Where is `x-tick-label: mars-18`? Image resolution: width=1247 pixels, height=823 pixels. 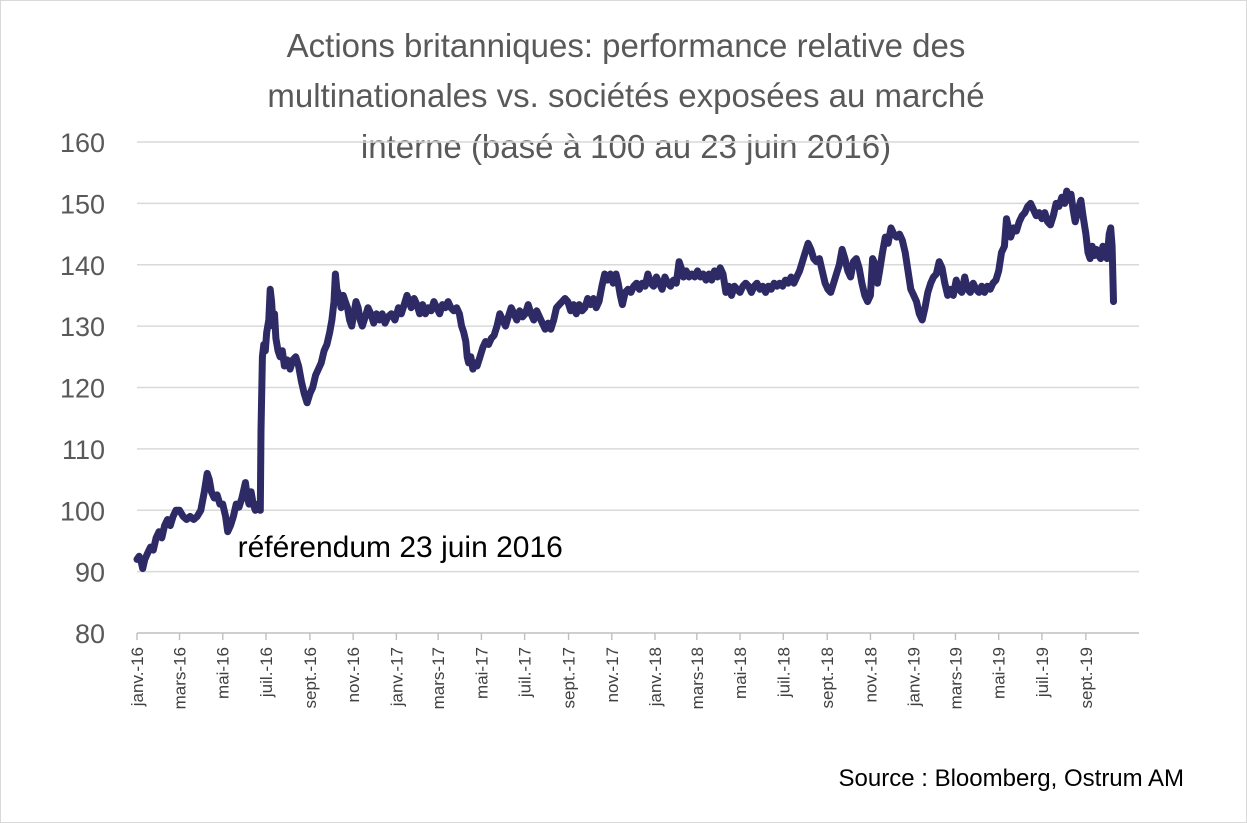 x-tick-label: mars-18 is located at coordinates (697, 678).